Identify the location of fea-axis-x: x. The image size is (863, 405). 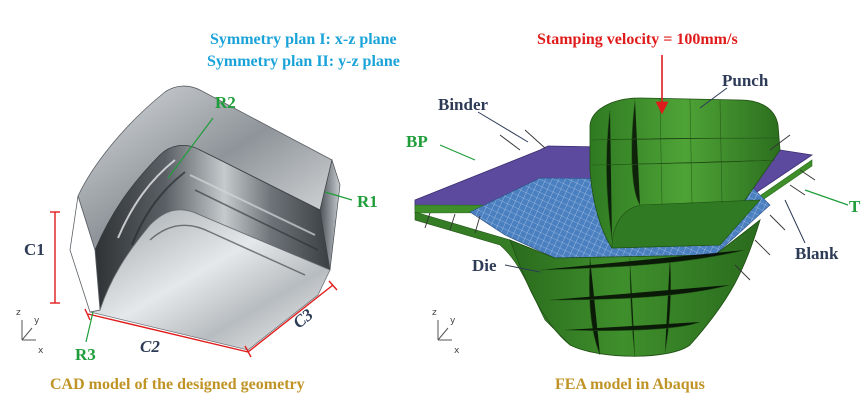
(457, 351).